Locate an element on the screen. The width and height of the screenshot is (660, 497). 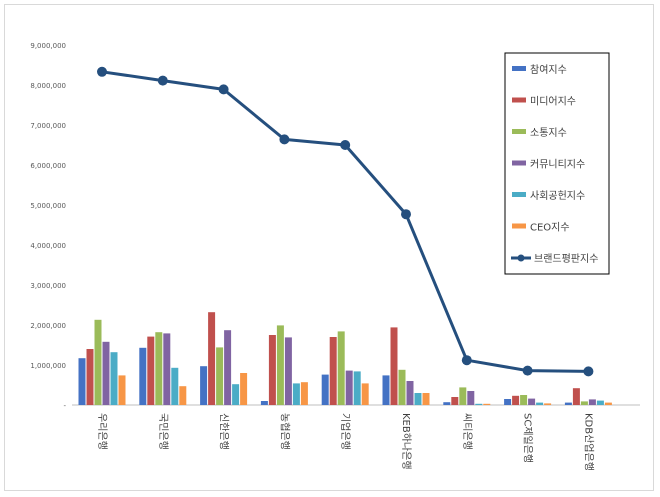
y-tick-label: 7,000,000 is located at coordinates (48, 126).